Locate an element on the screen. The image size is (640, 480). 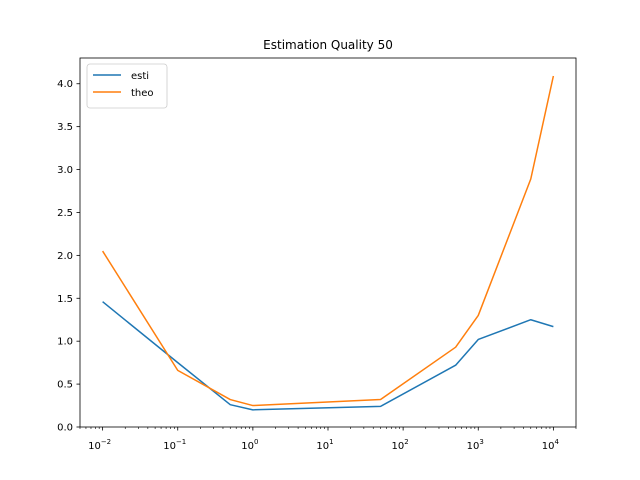
x-tick-label: 10¹ is located at coordinates (324, 445).